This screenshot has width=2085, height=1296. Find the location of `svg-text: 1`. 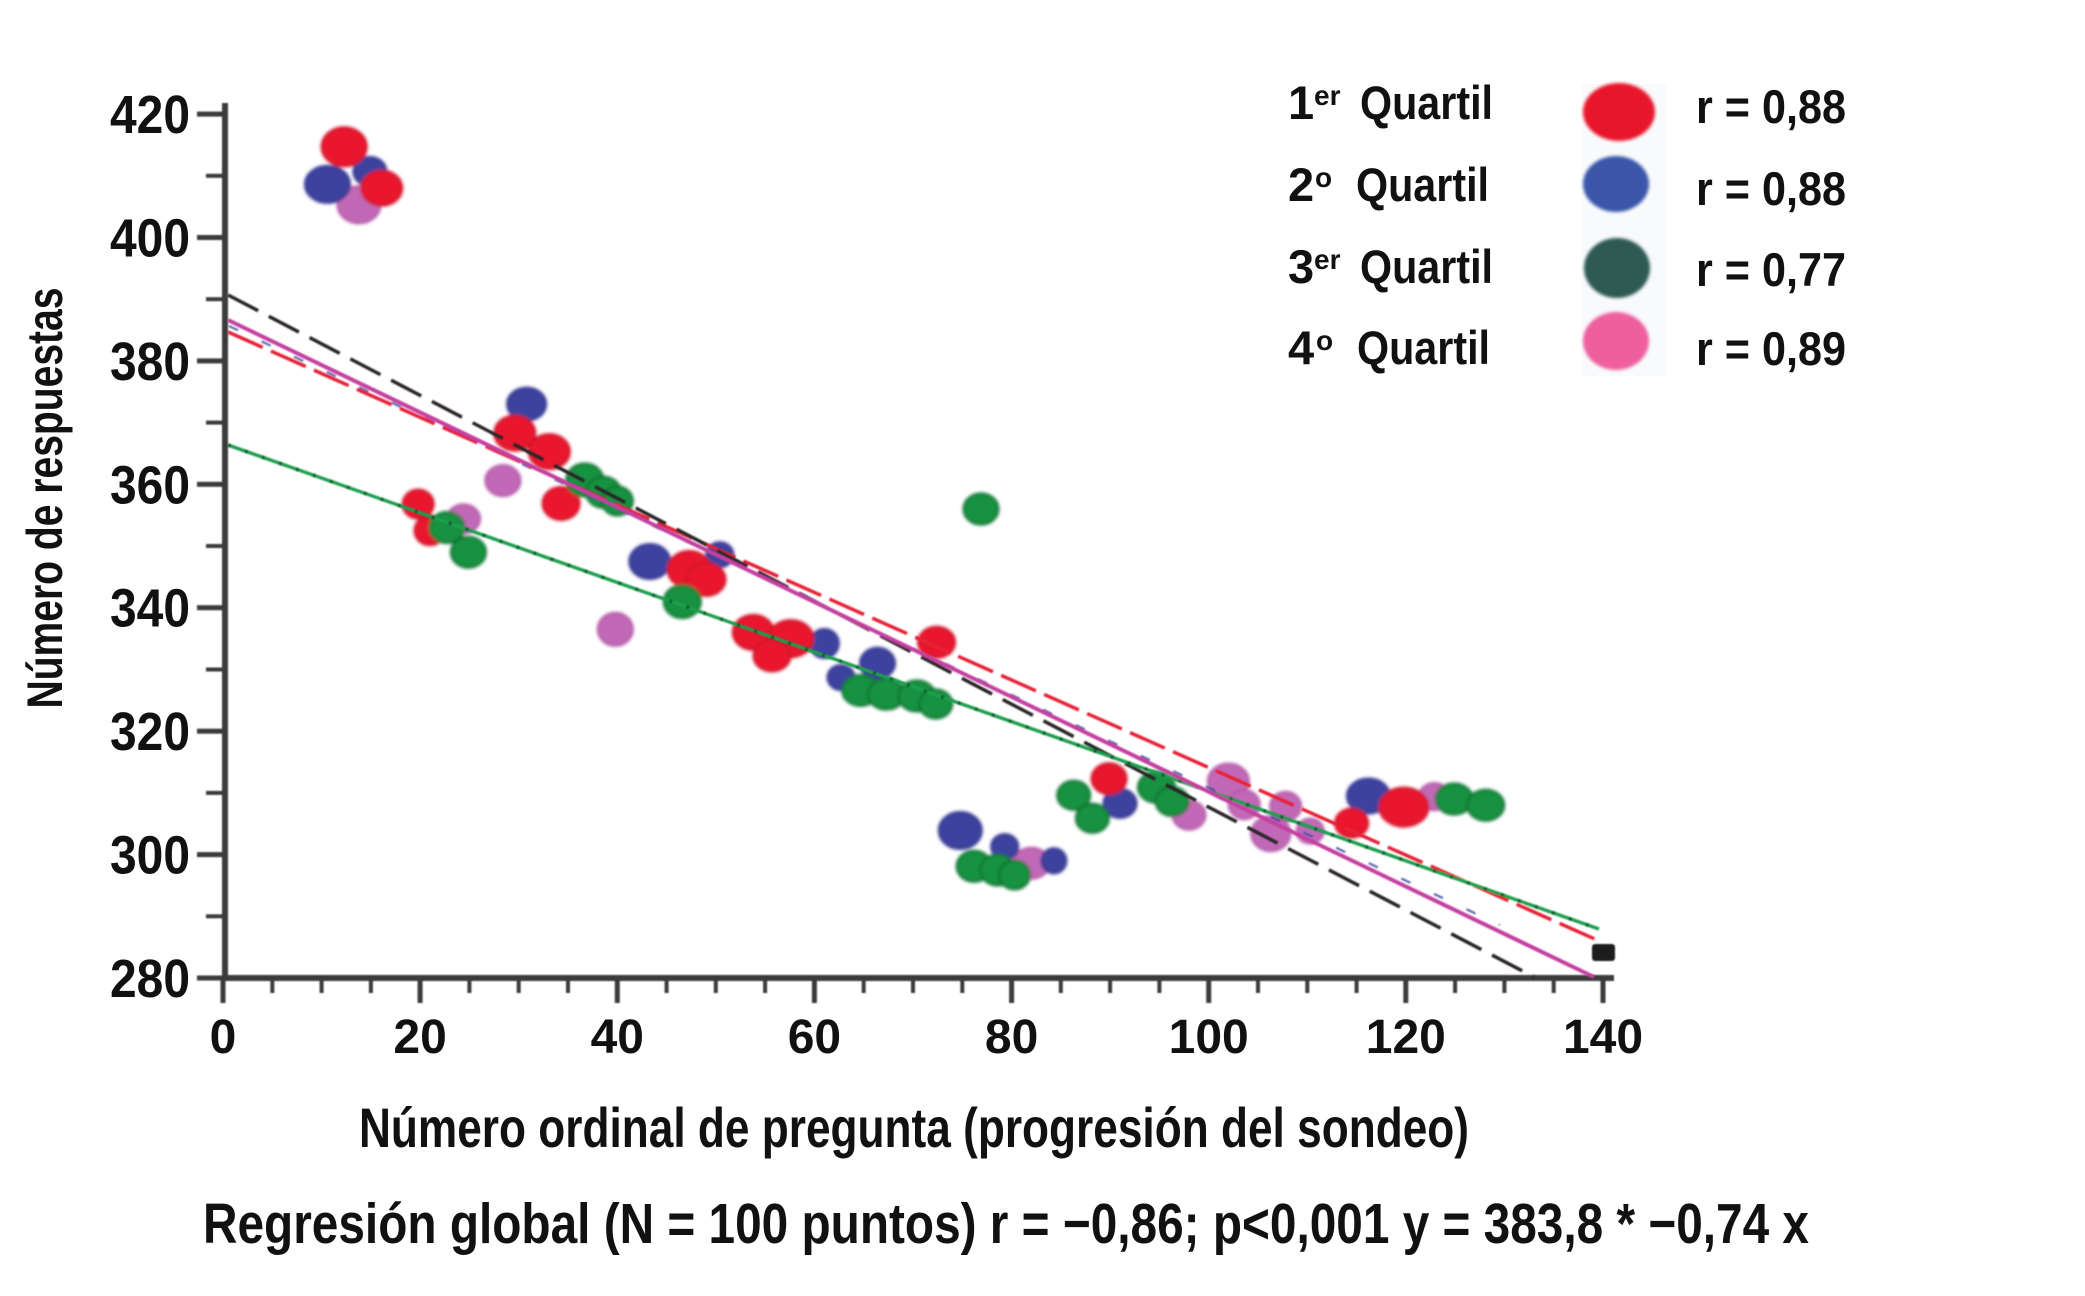

svg-text: 1 is located at coordinates (1301, 102).